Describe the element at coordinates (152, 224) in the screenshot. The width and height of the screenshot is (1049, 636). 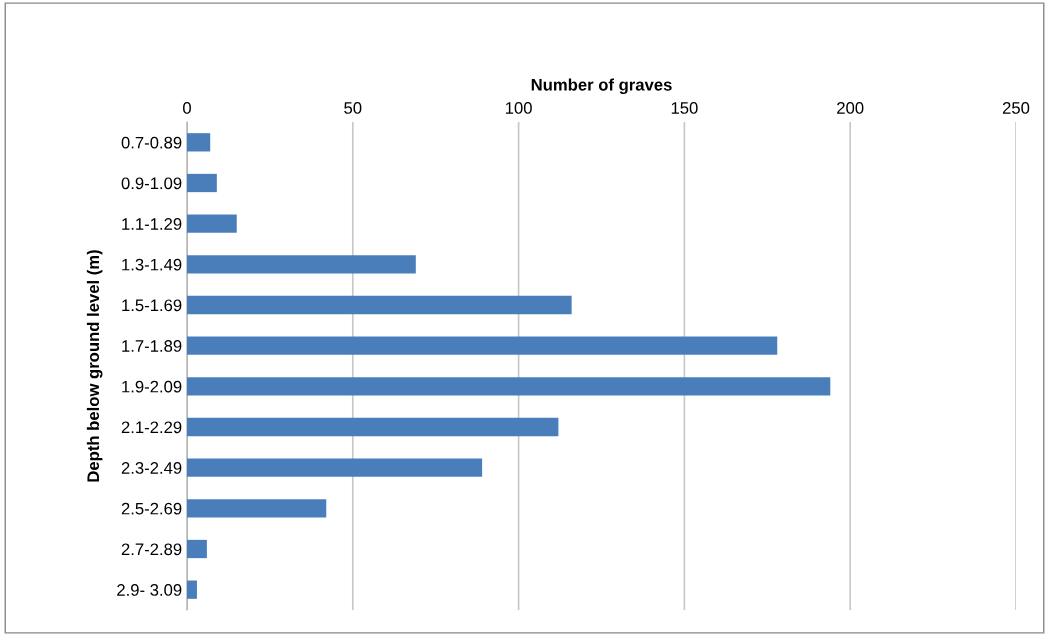
I see `y-tick-label: 1.1-1.29` at that location.